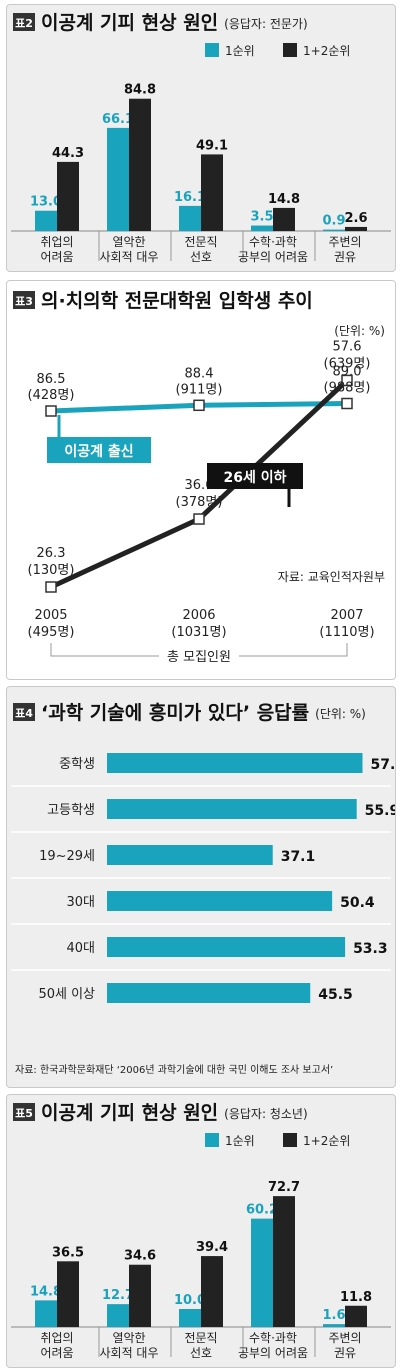  I want to click on bar-value-label: 66.1, so click(118, 119).